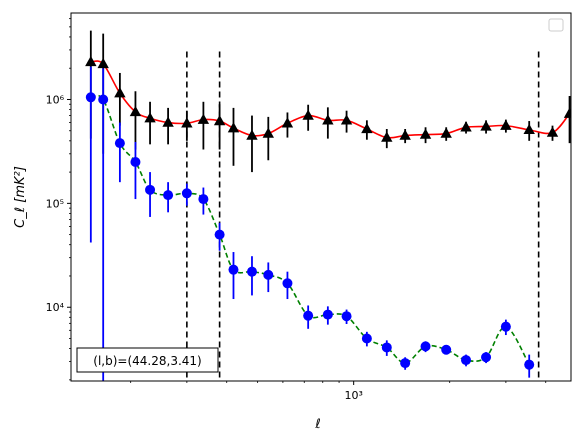 The image size is (580, 441). What do you see at coordinates (91, 61) in the screenshot?
I see `marker-s0-p0` at bounding box center [91, 61].